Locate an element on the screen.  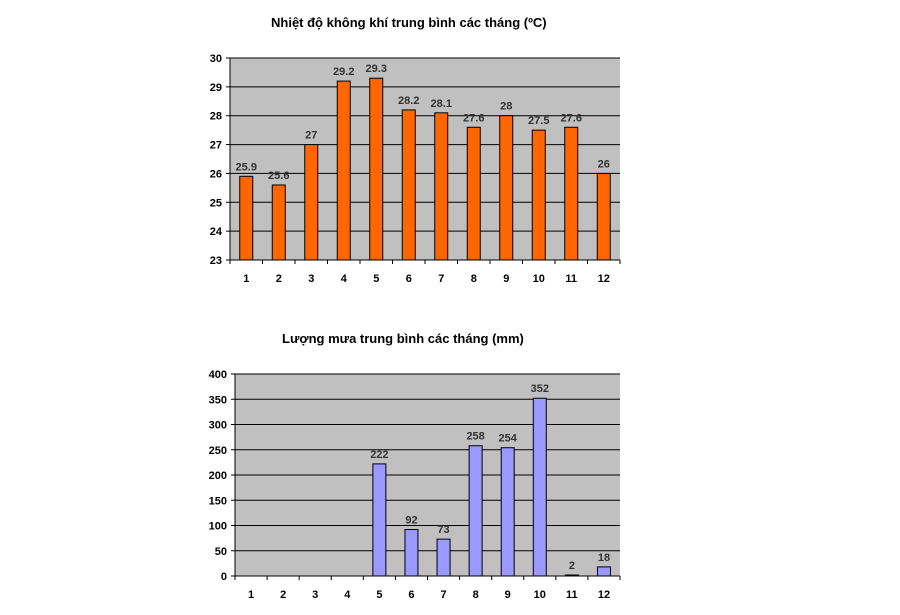
temp-y-tick-label: 24 is located at coordinates (216, 232).